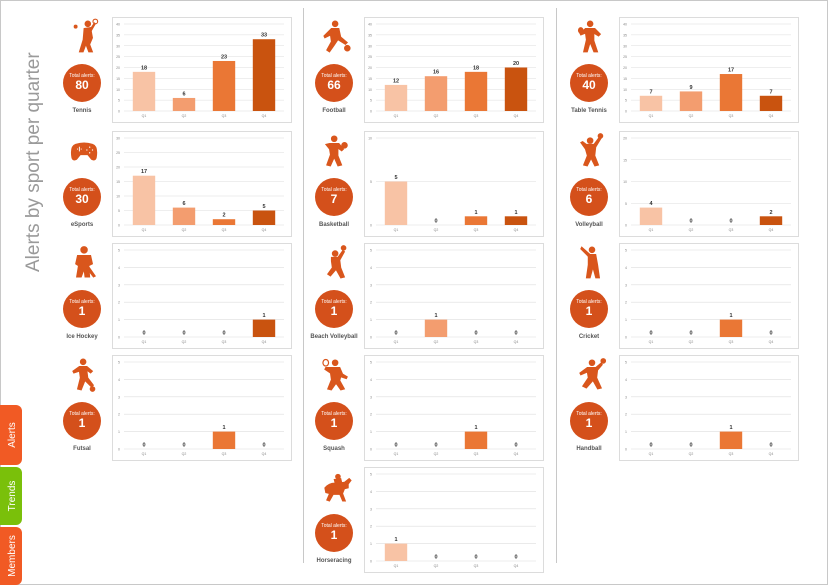 The width and height of the screenshot is (828, 585). I want to click on tab-trends: Trends, so click(11, 496).